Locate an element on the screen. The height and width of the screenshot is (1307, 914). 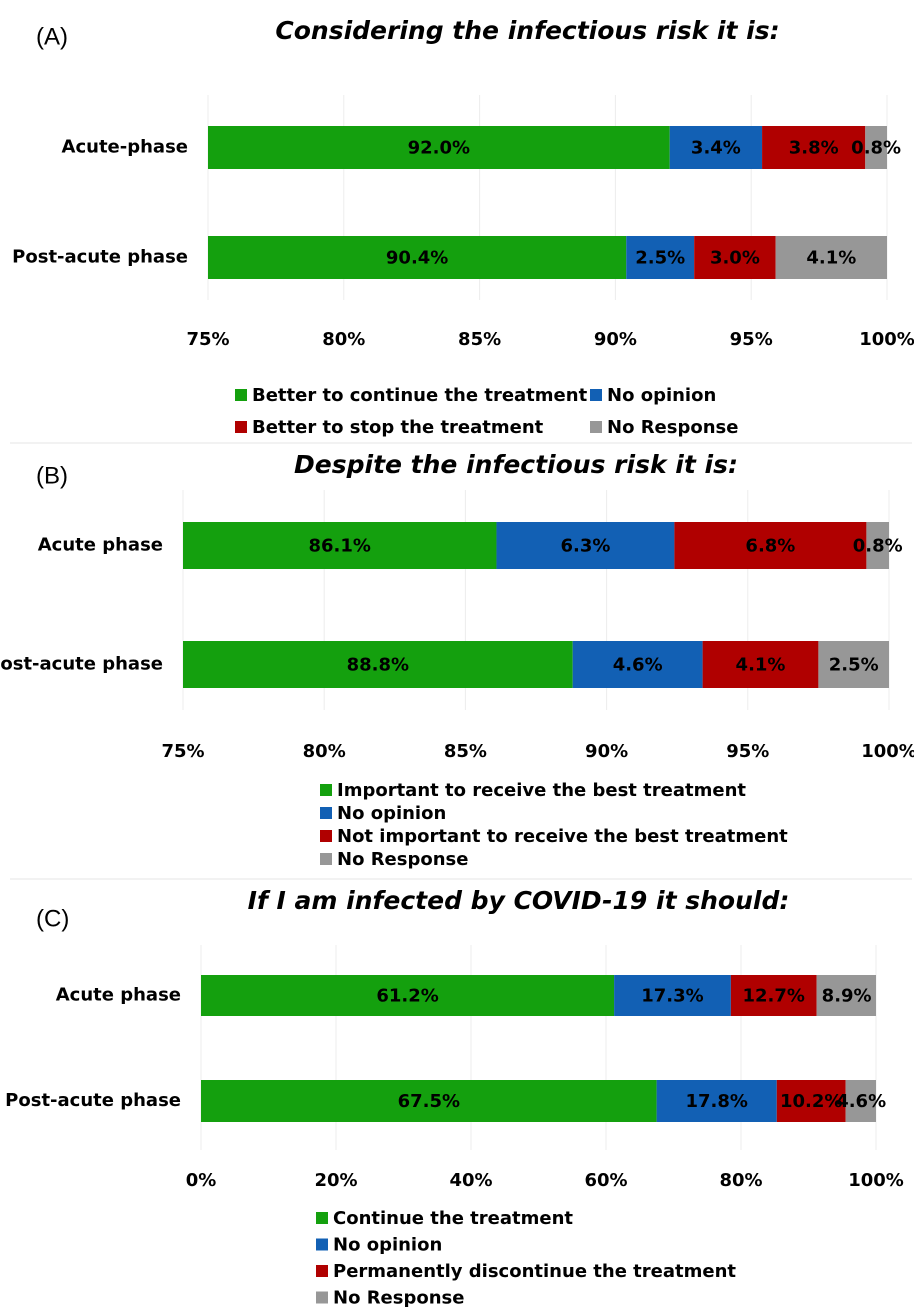
value-label: 8.9% is located at coordinates (847, 996).